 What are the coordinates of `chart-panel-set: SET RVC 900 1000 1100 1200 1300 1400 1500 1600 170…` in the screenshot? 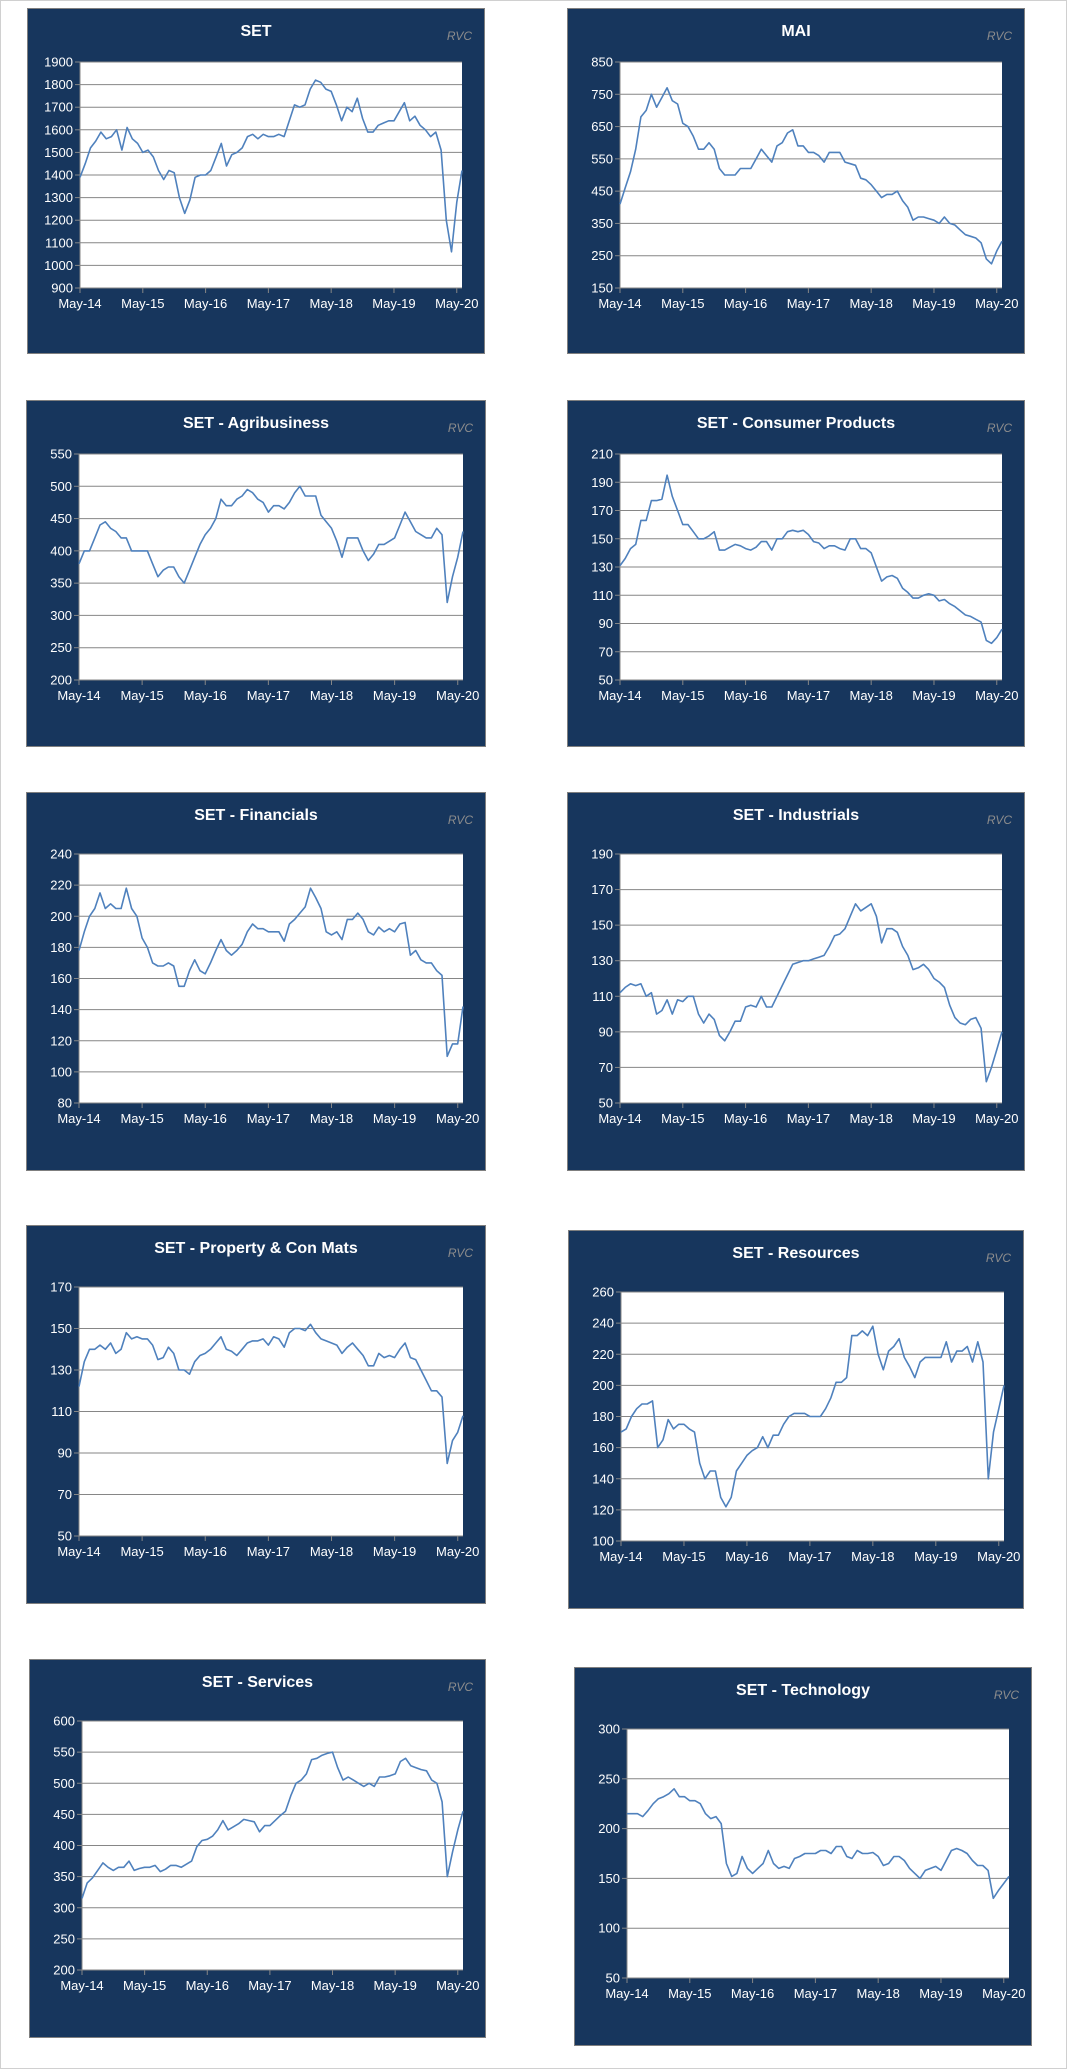 It's located at (256, 181).